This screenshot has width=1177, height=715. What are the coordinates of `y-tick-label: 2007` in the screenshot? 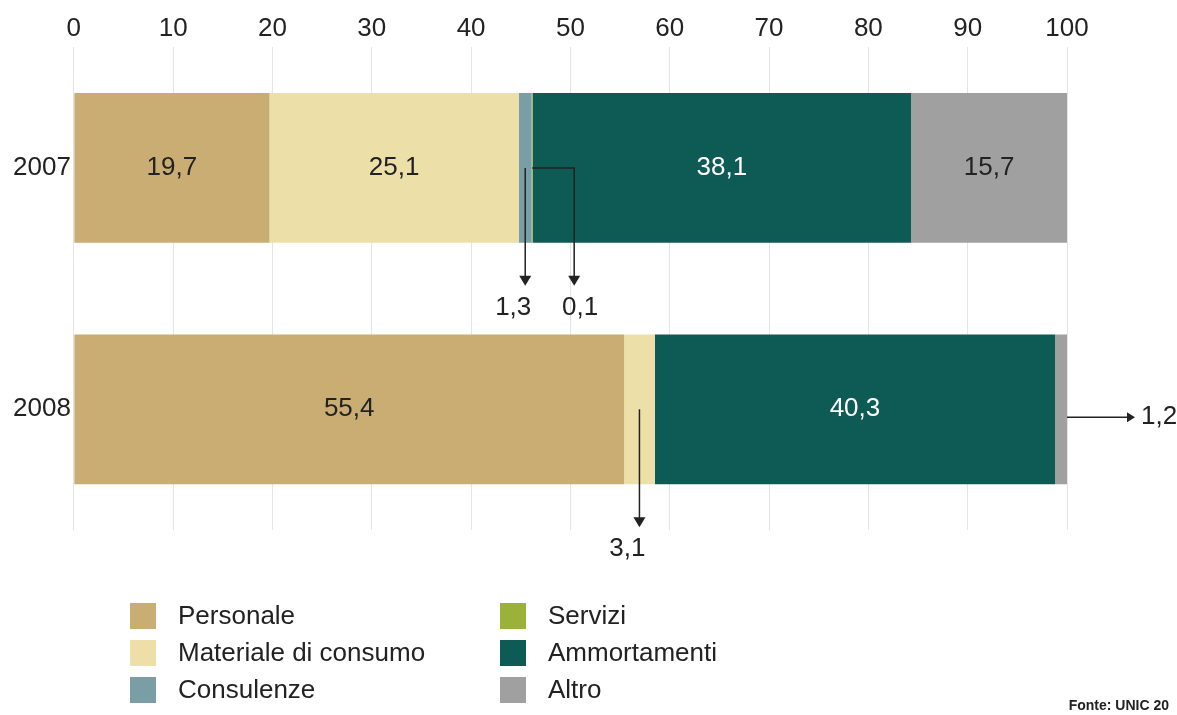 It's located at (42, 166).